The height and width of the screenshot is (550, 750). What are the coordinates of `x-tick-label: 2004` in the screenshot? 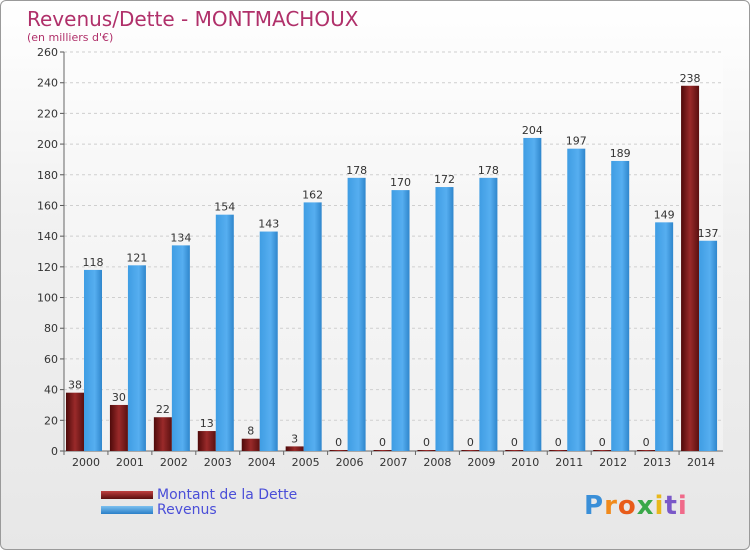 It's located at (262, 462).